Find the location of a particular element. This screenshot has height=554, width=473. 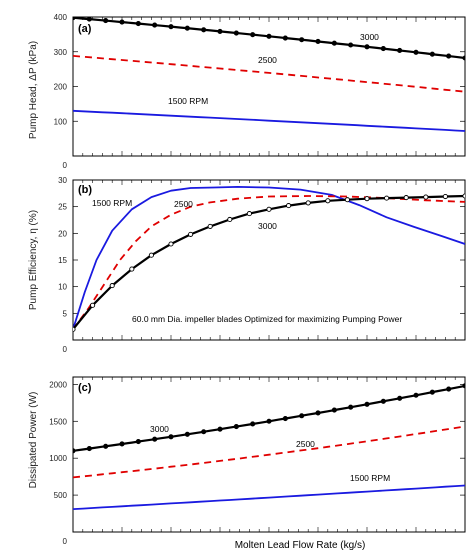

y-tick-label: 1500 is located at coordinates (58, 421).